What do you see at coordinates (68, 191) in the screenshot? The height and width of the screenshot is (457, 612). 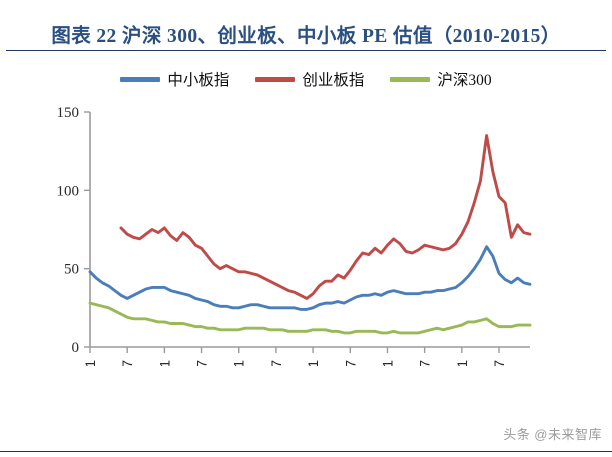 I see `y-axis-tick-label: 100` at bounding box center [68, 191].